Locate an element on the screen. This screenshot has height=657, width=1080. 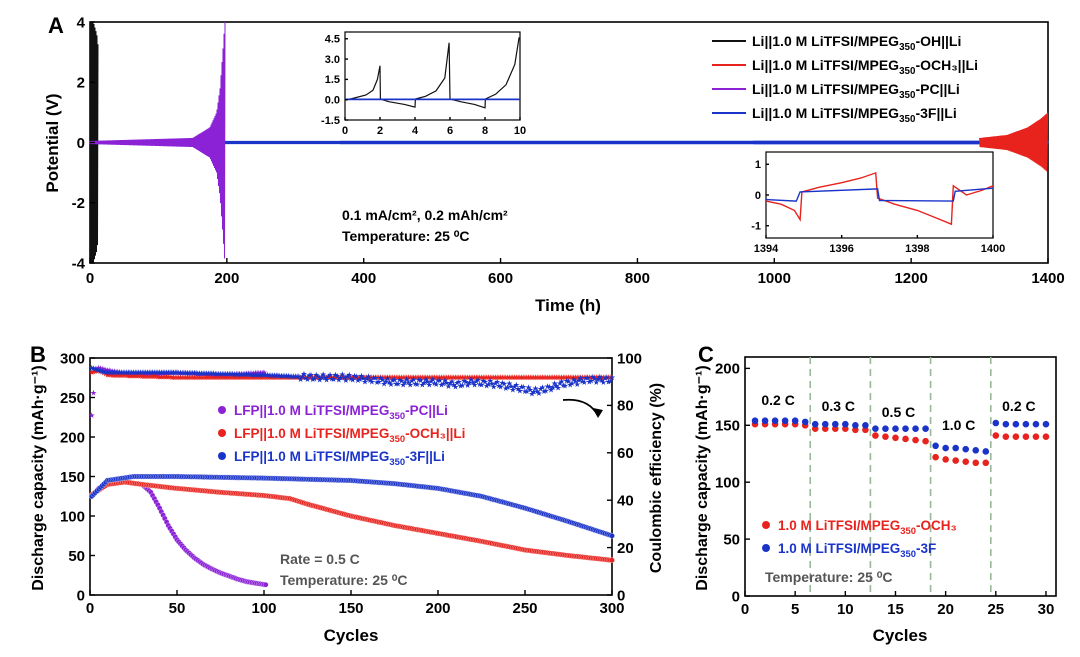
inset1-y-tick-label: 3.0 is located at coordinates (332, 60).